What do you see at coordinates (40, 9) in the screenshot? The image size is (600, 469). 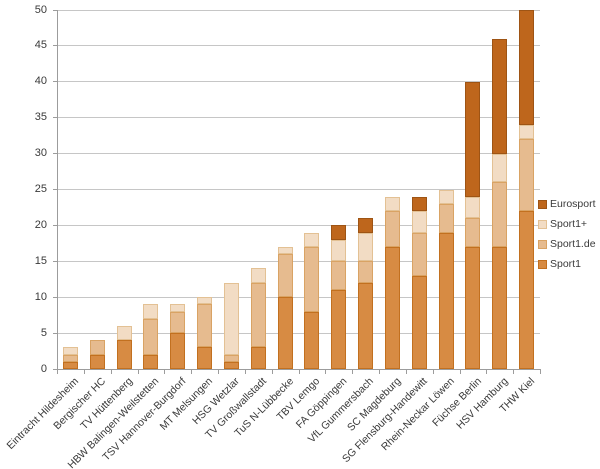 I see `y-axis-tick-label: 50` at bounding box center [40, 9].